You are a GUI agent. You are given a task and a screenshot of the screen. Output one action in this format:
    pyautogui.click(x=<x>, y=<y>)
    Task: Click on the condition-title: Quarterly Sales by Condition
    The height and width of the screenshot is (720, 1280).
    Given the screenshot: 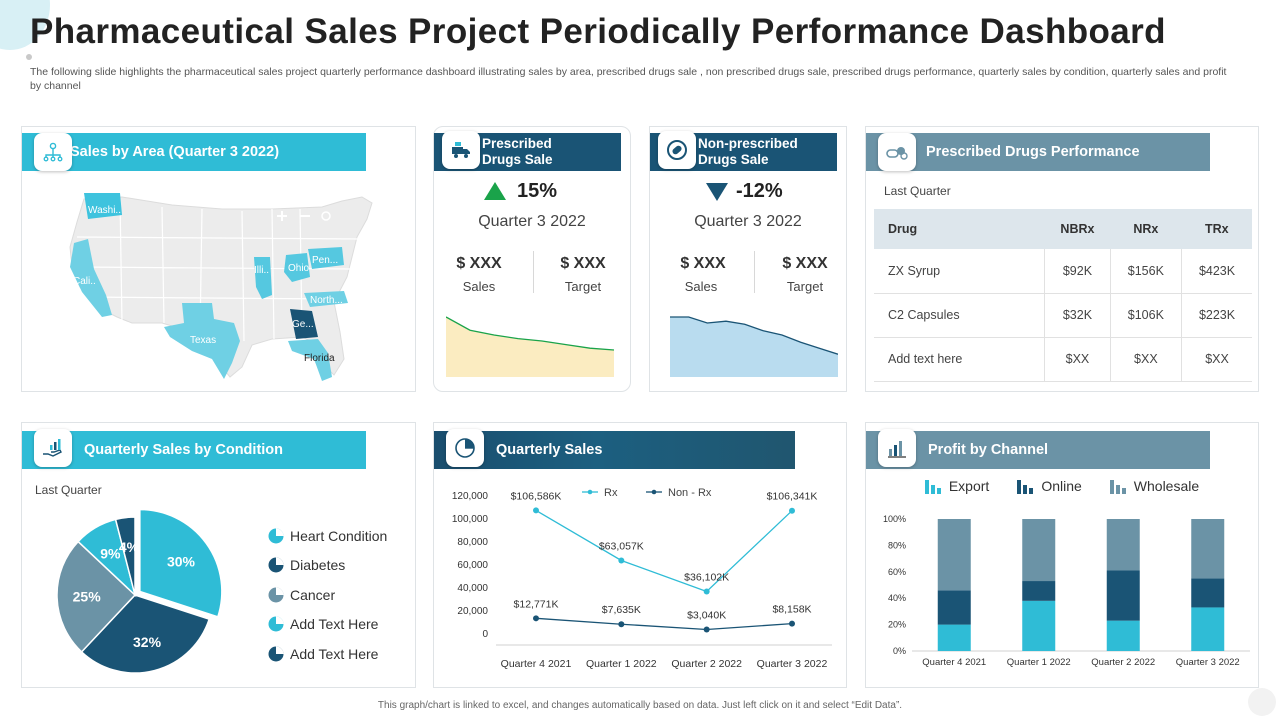 What is the action you would take?
    pyautogui.click(x=184, y=450)
    